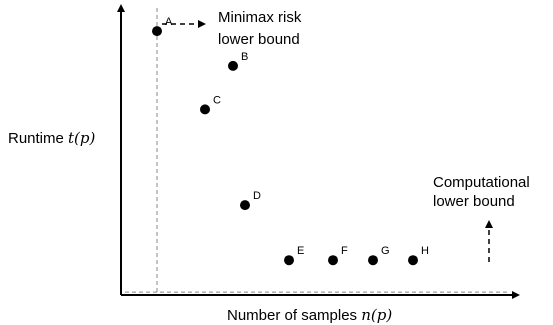 The image size is (553, 325). I want to click on point-label-c: C, so click(217, 100).